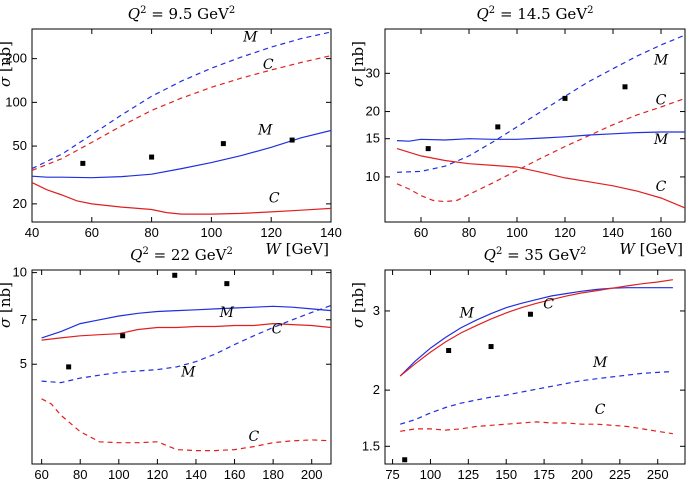  What do you see at coordinates (661, 232) in the screenshot?
I see `x-tick-label: 160` at bounding box center [661, 232].